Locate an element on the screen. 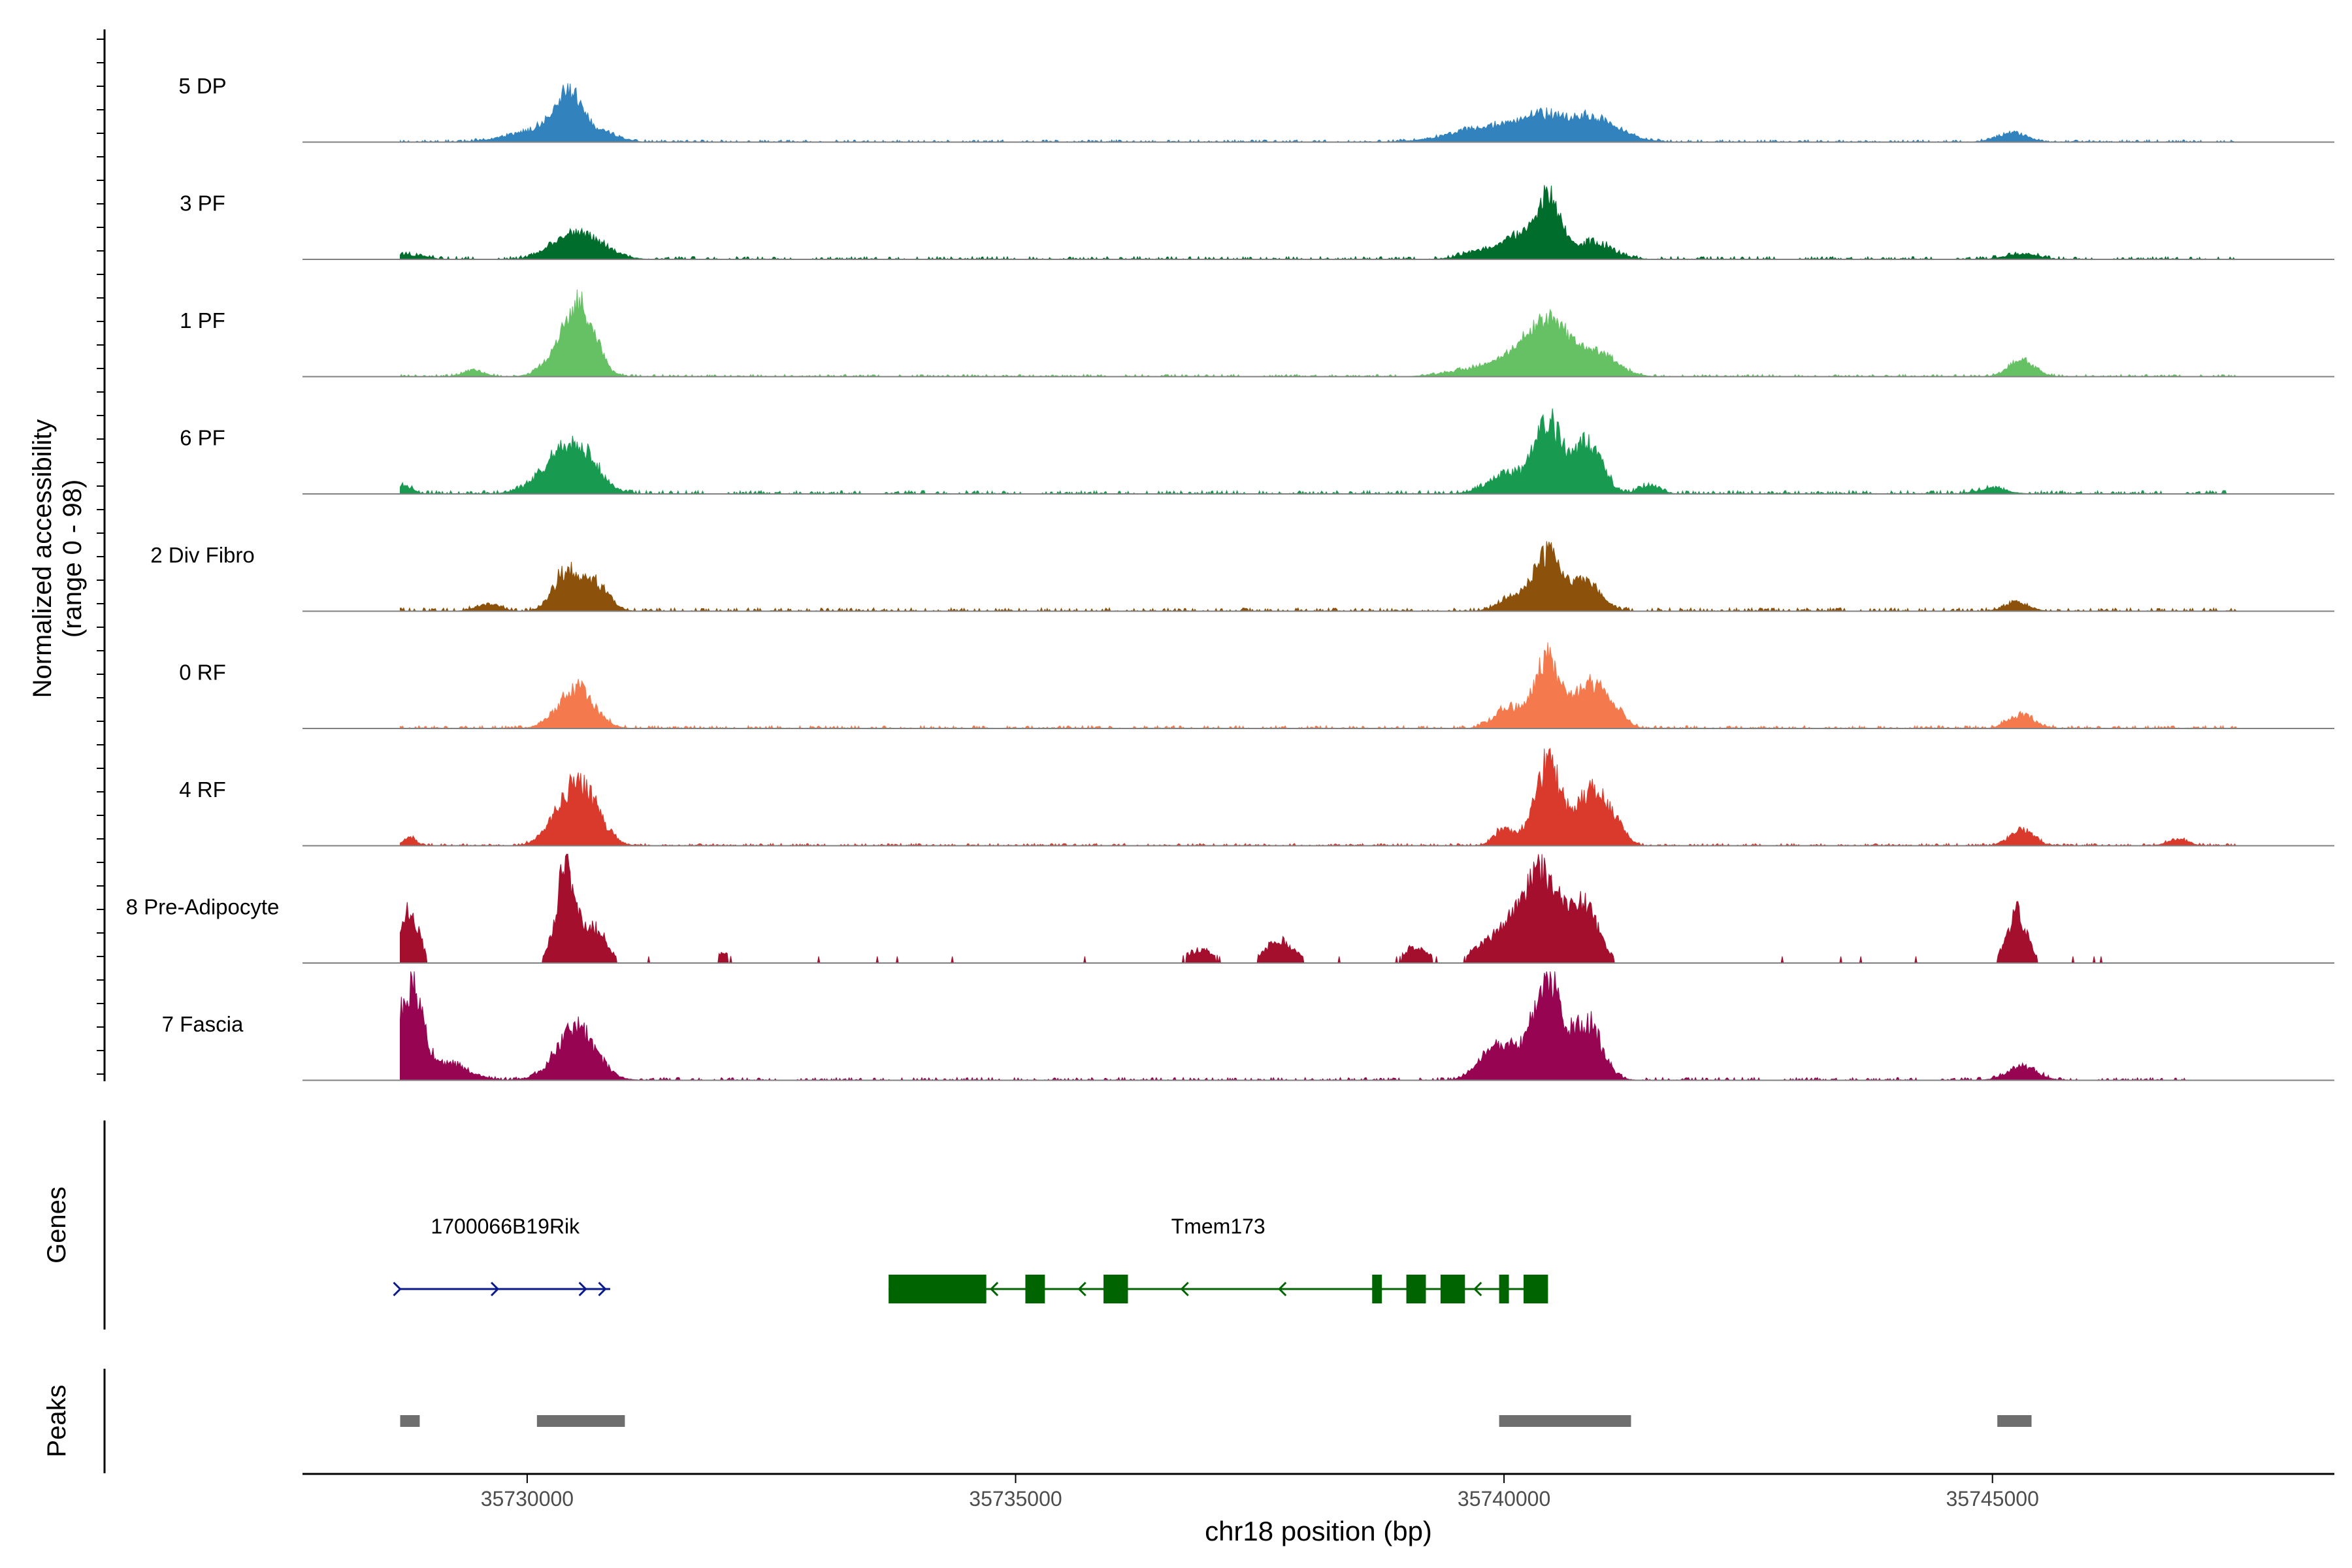 Image resolution: width=2352 pixels, height=1568 pixels. track-5: 2 Div Fibro is located at coordinates (1242, 576).